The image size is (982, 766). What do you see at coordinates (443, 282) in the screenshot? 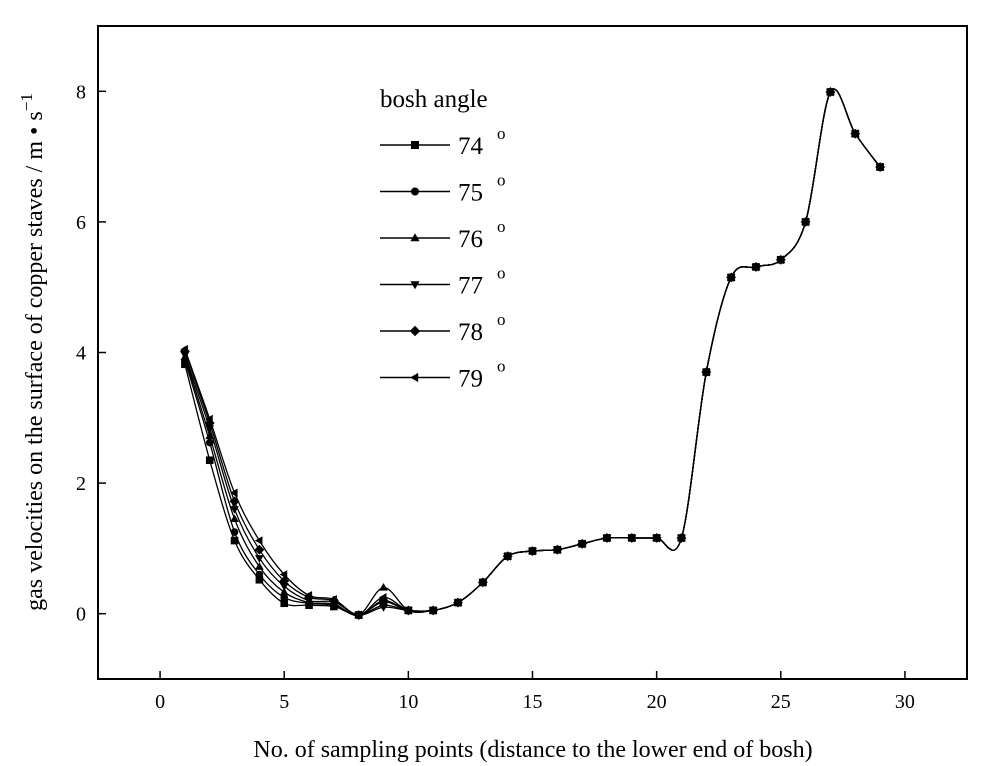
I see `legend-item-77: 77 o` at bounding box center [443, 282].